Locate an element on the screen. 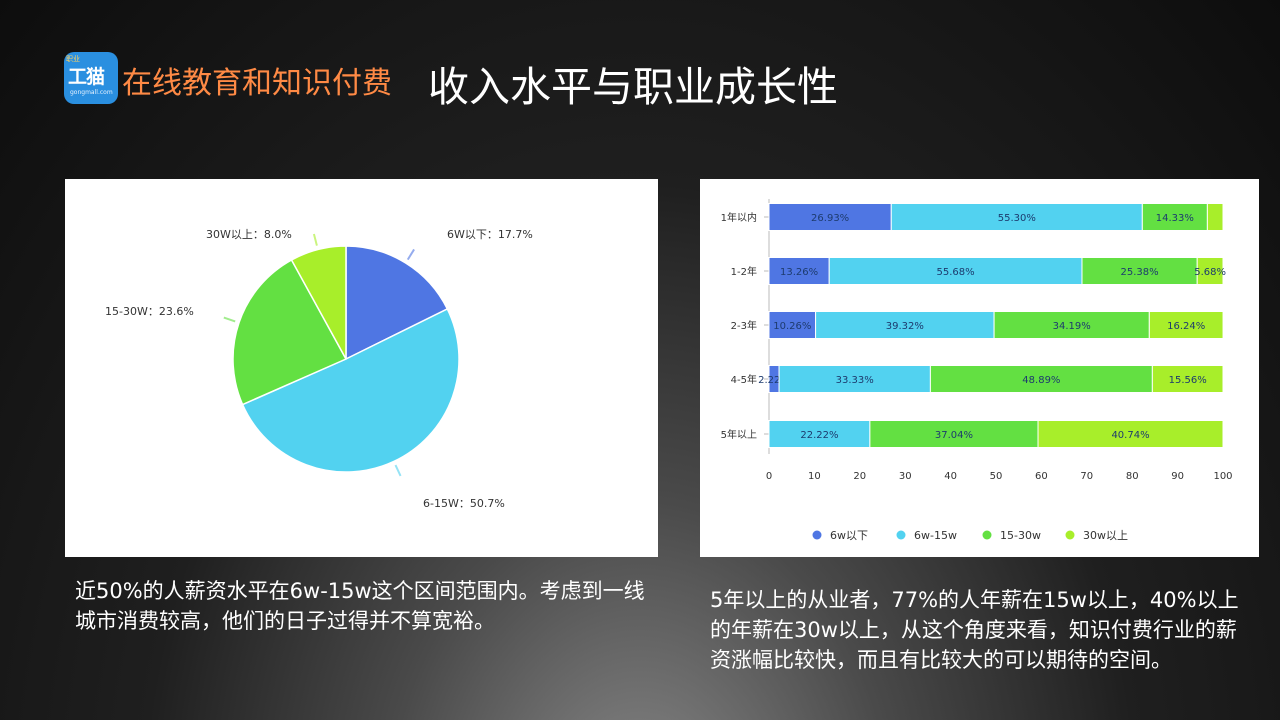  bar-data-label: 34.19% is located at coordinates (1072, 326).